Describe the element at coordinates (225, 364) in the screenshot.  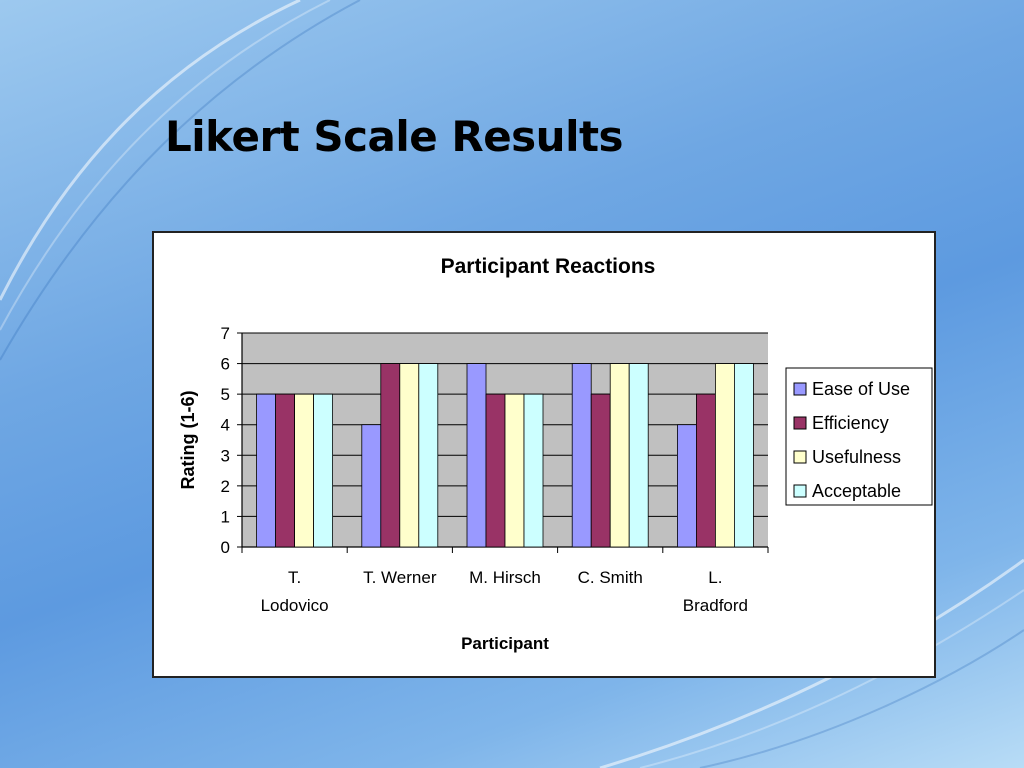
I see `y-tick-label: 6` at that location.